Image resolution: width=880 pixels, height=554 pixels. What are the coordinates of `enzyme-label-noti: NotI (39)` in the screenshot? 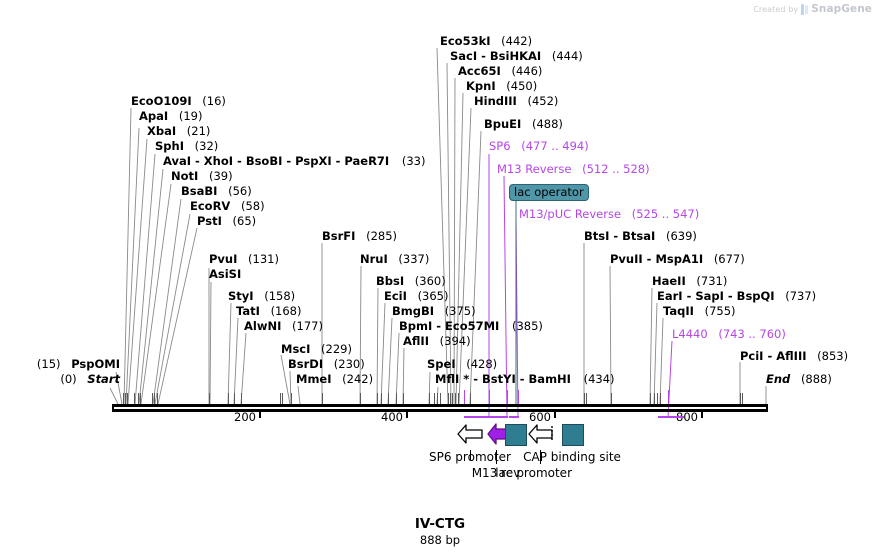 It's located at (202, 176).